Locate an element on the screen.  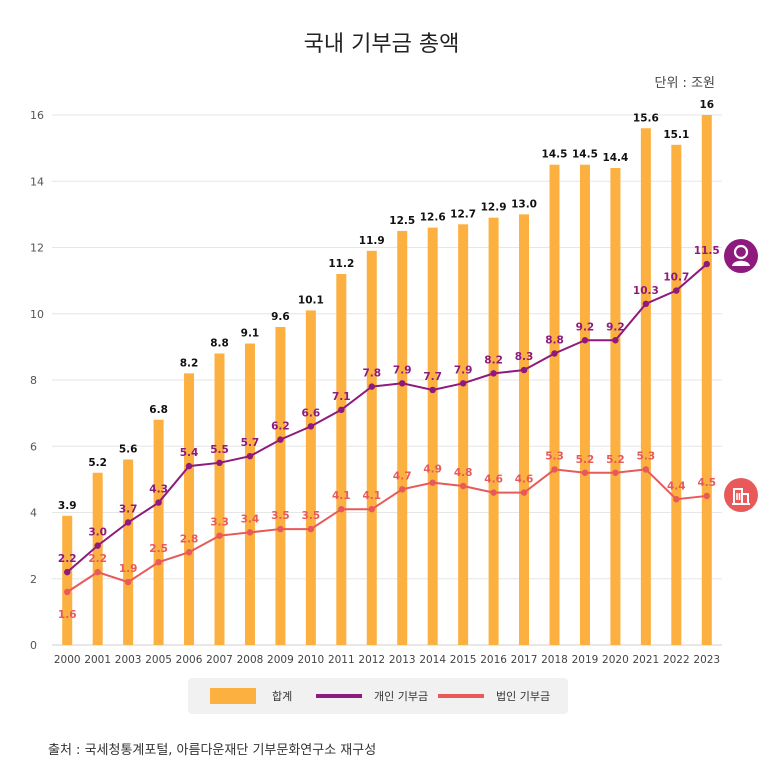
y-tick-label: 6 is located at coordinates (33, 446).